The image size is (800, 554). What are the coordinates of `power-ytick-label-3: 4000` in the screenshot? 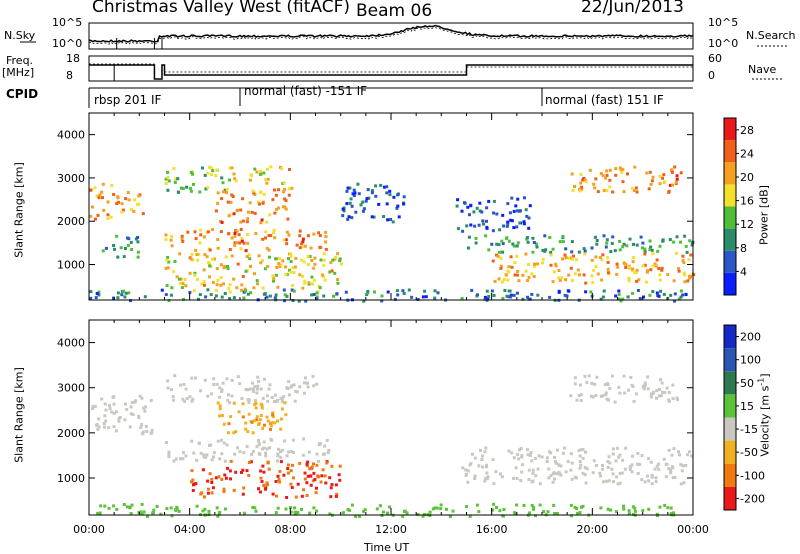 It's located at (71, 135).